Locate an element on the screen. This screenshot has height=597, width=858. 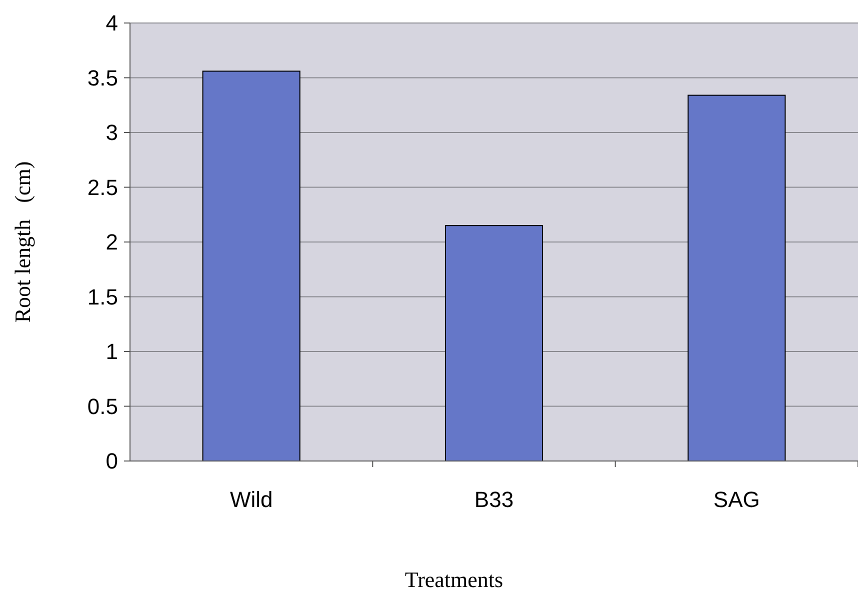
y-tick-label: 2.5 is located at coordinates (102, 187).